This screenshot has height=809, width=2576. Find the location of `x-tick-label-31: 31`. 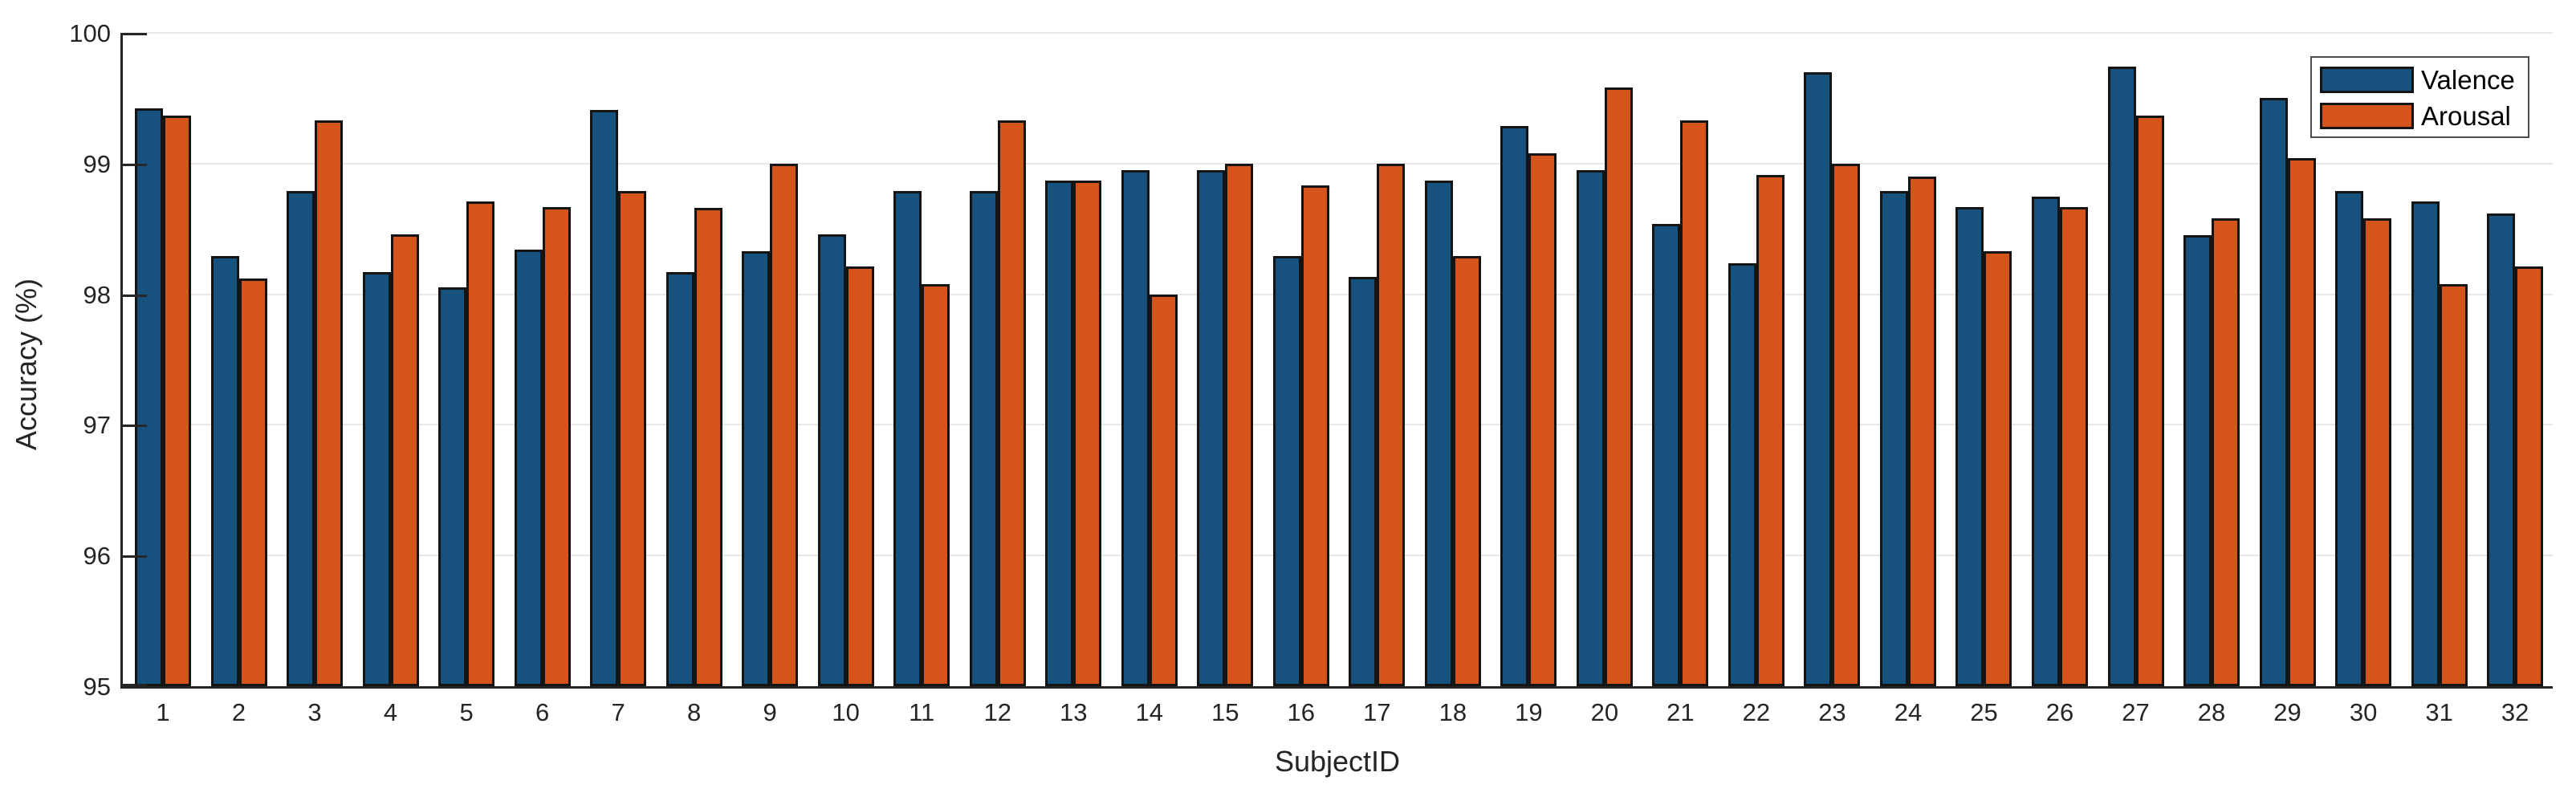

x-tick-label-31: 31 is located at coordinates (2439, 712).